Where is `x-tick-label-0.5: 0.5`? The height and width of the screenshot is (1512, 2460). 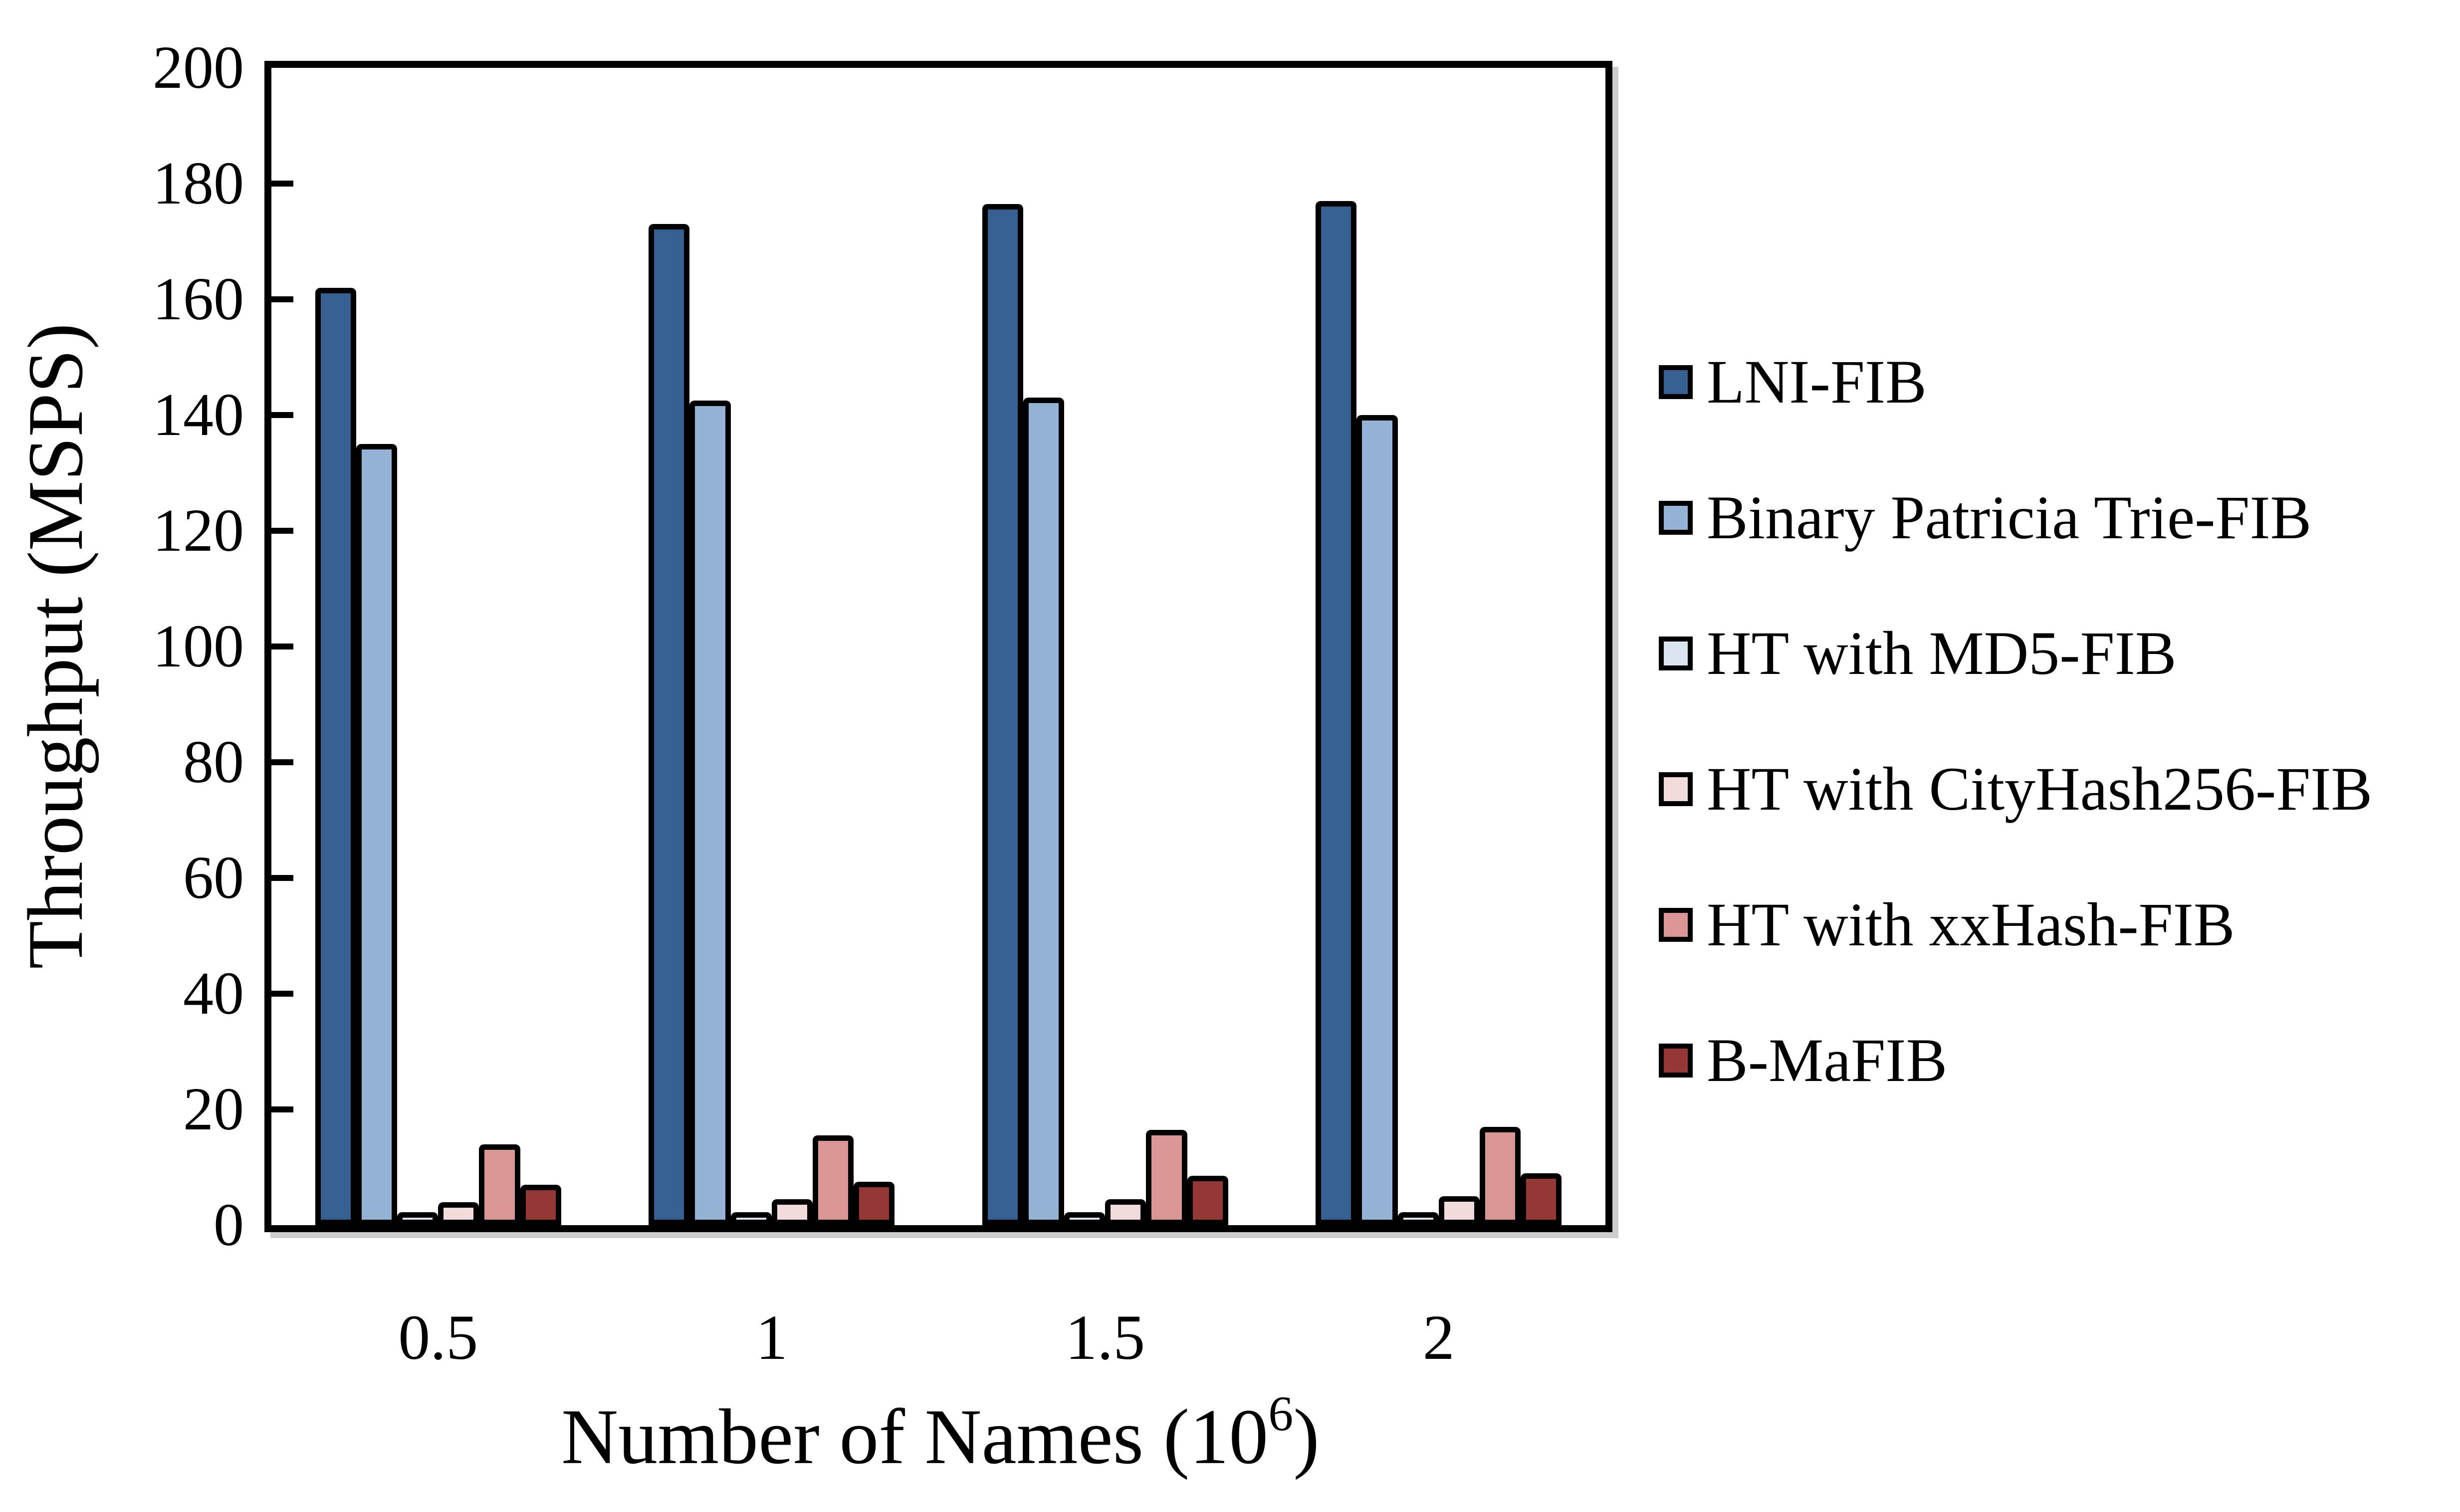
x-tick-label-0.5: 0.5 is located at coordinates (438, 1338).